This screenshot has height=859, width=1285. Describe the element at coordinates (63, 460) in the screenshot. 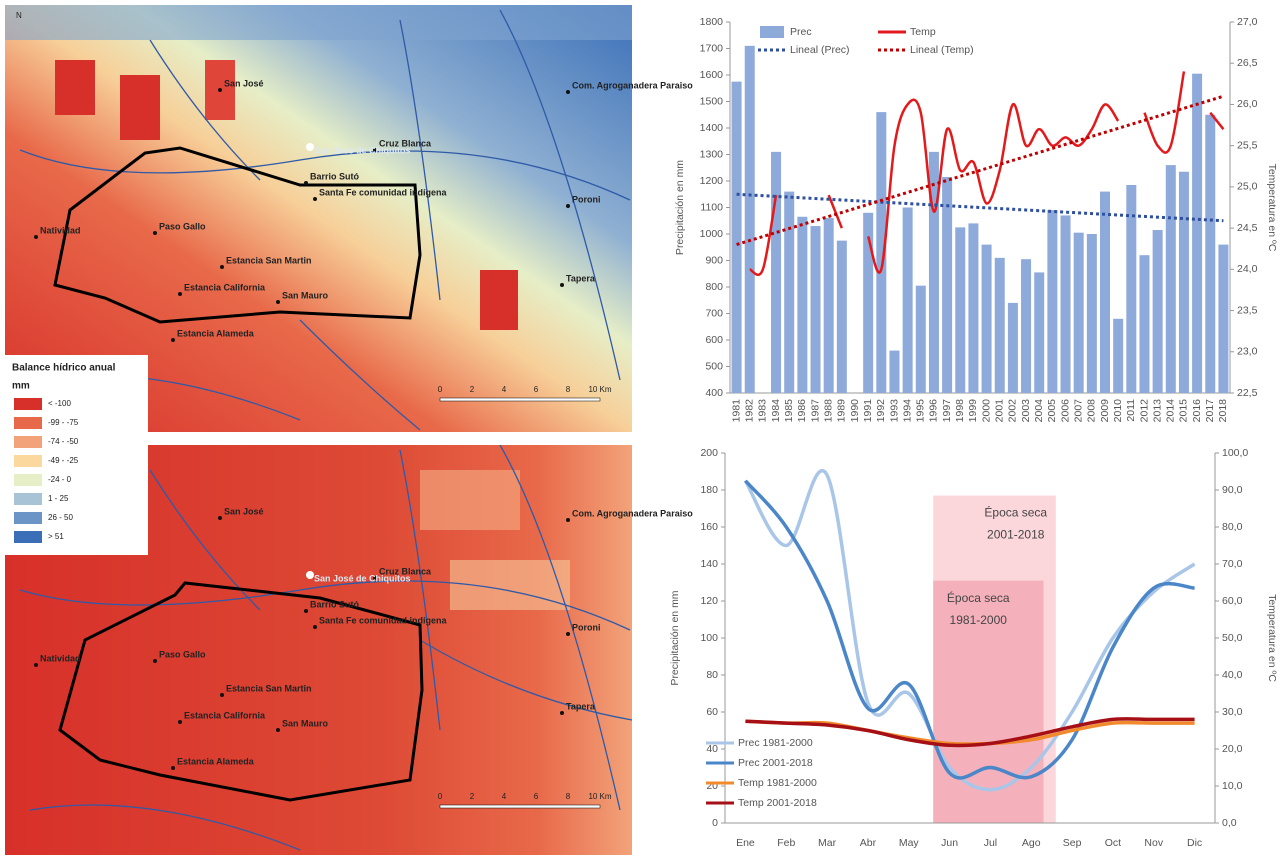

I see `legend-label: -49 - -25` at that location.